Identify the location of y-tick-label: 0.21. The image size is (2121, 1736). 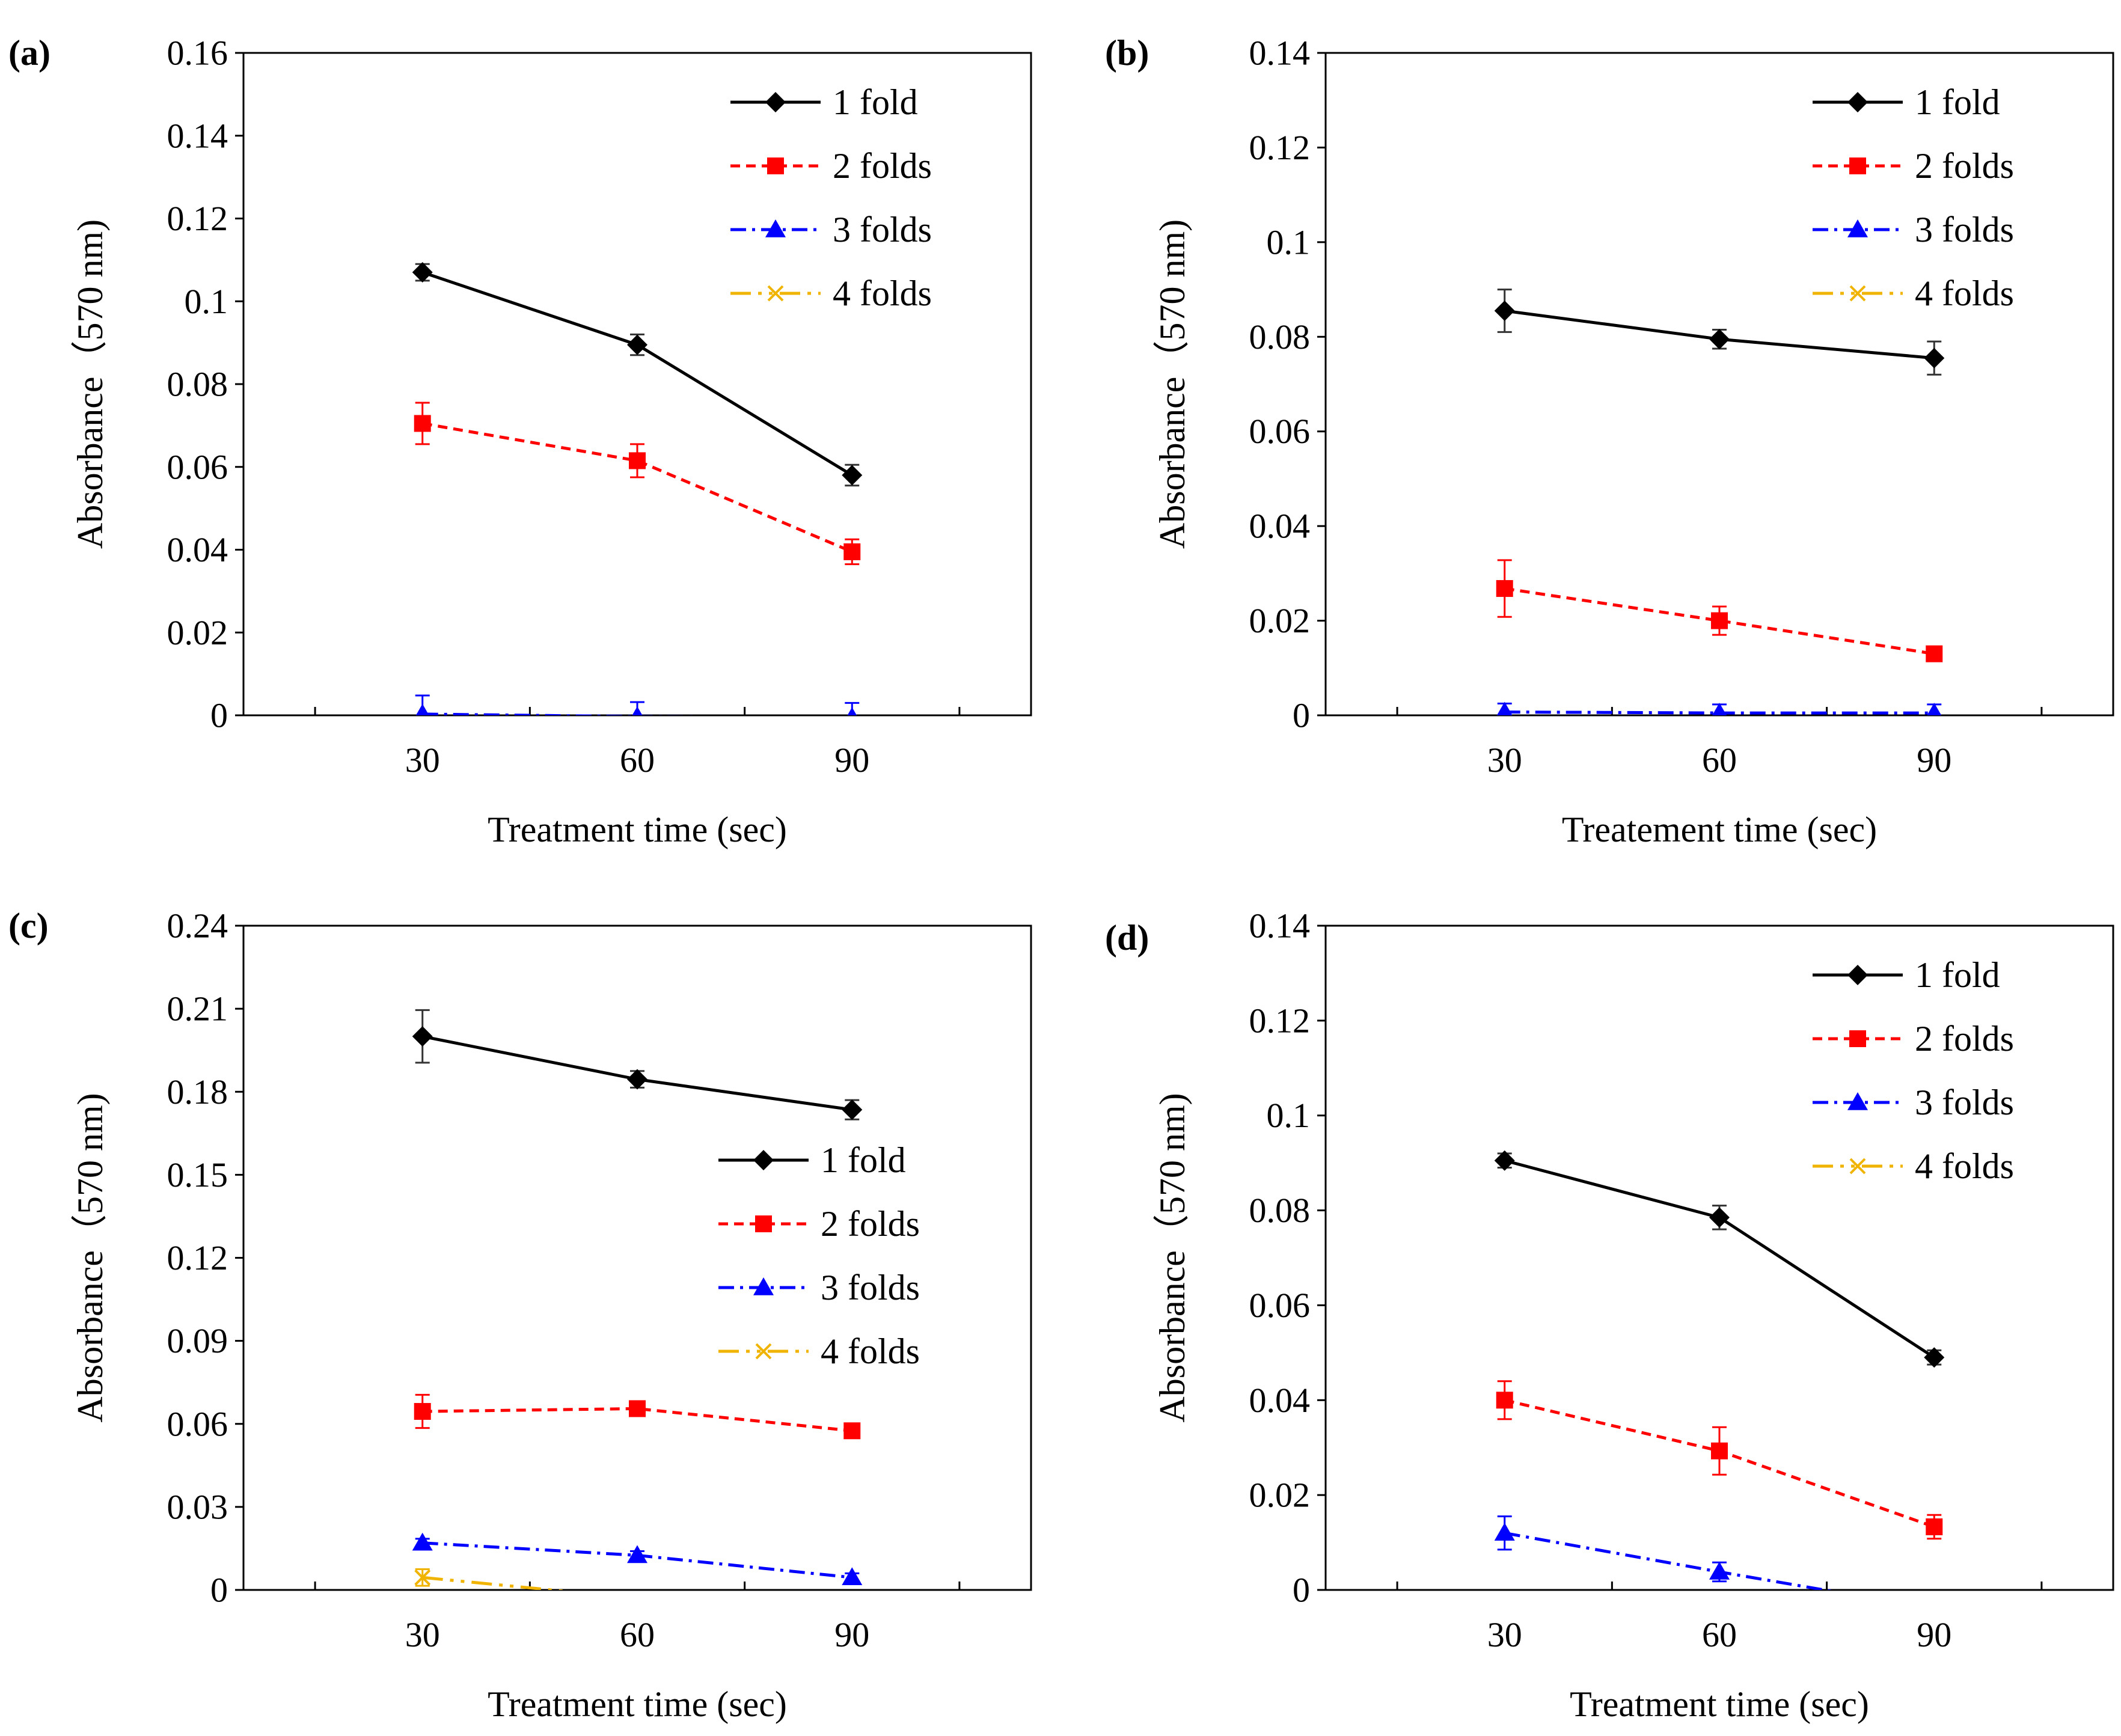
(197, 1009).